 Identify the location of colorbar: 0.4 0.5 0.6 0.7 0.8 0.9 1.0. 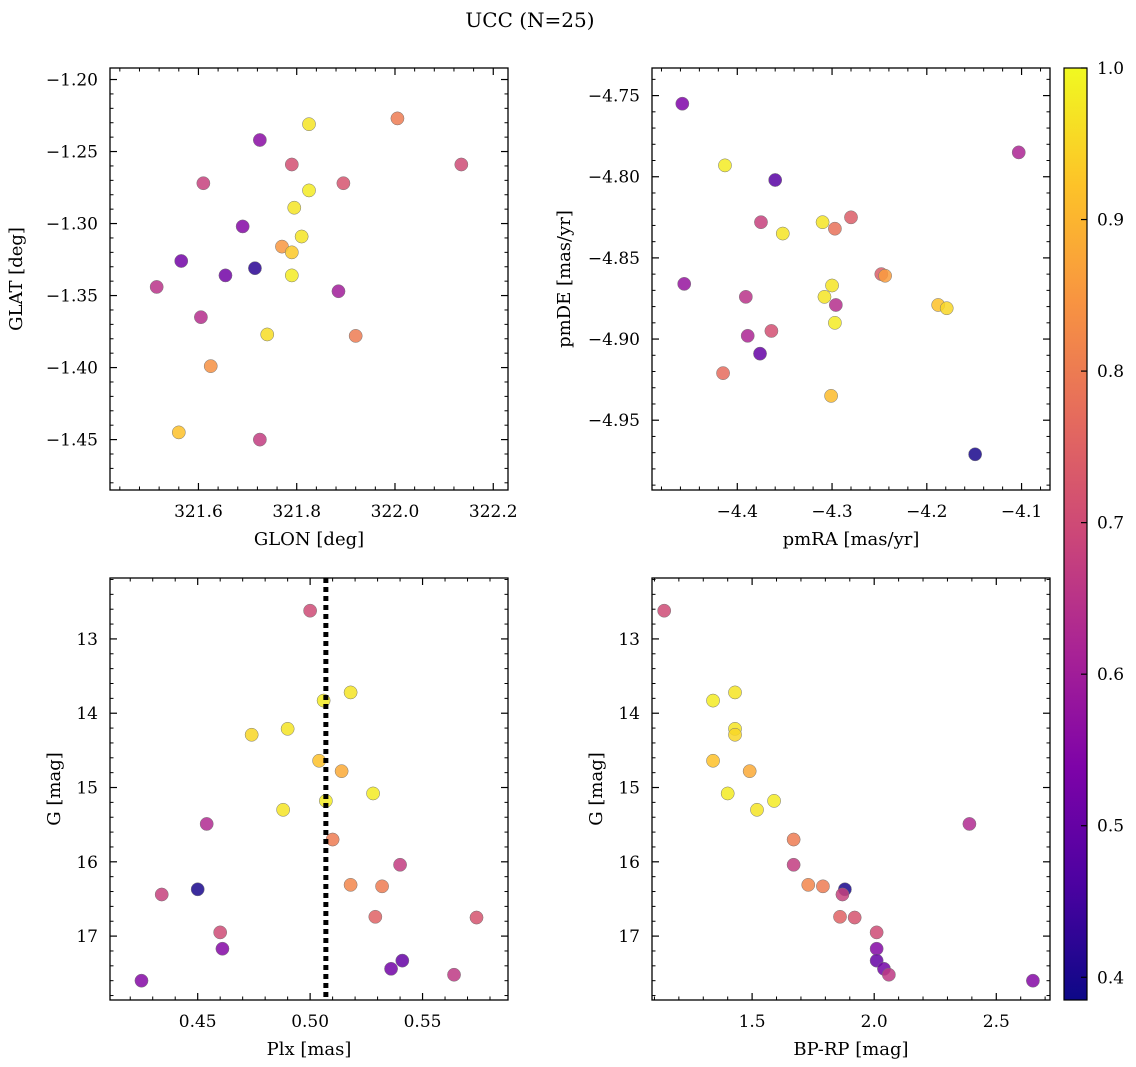
(1093, 530).